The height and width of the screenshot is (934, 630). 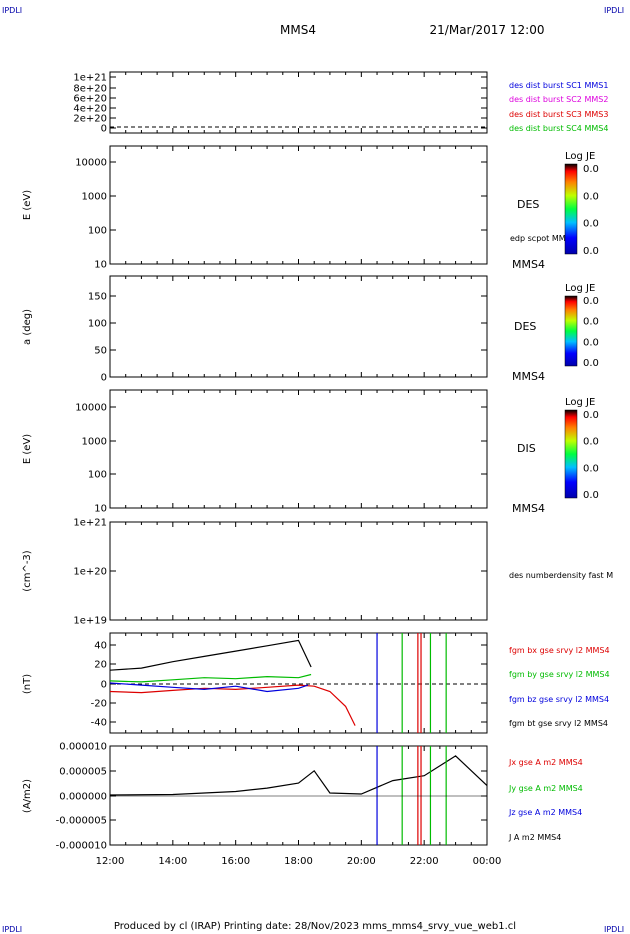 What do you see at coordinates (528, 204) in the screenshot?
I see `des-energy-side-label: DES` at bounding box center [528, 204].